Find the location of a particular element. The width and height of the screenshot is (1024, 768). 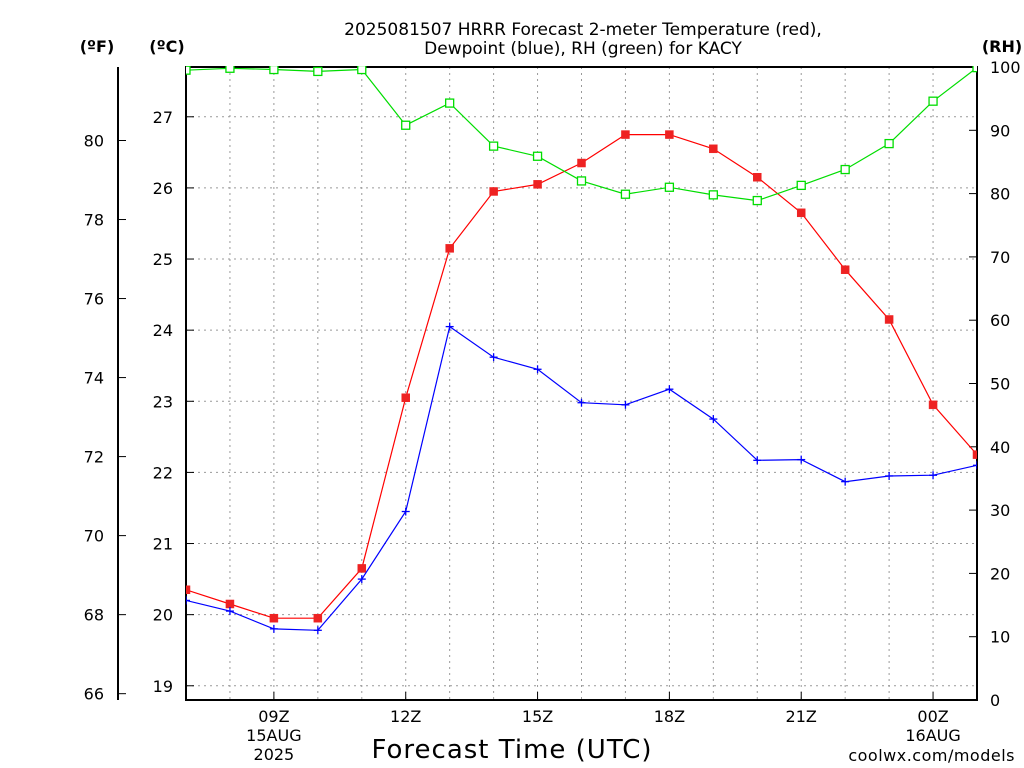

fahrenheit-tick-label: 76 is located at coordinates (94, 299).